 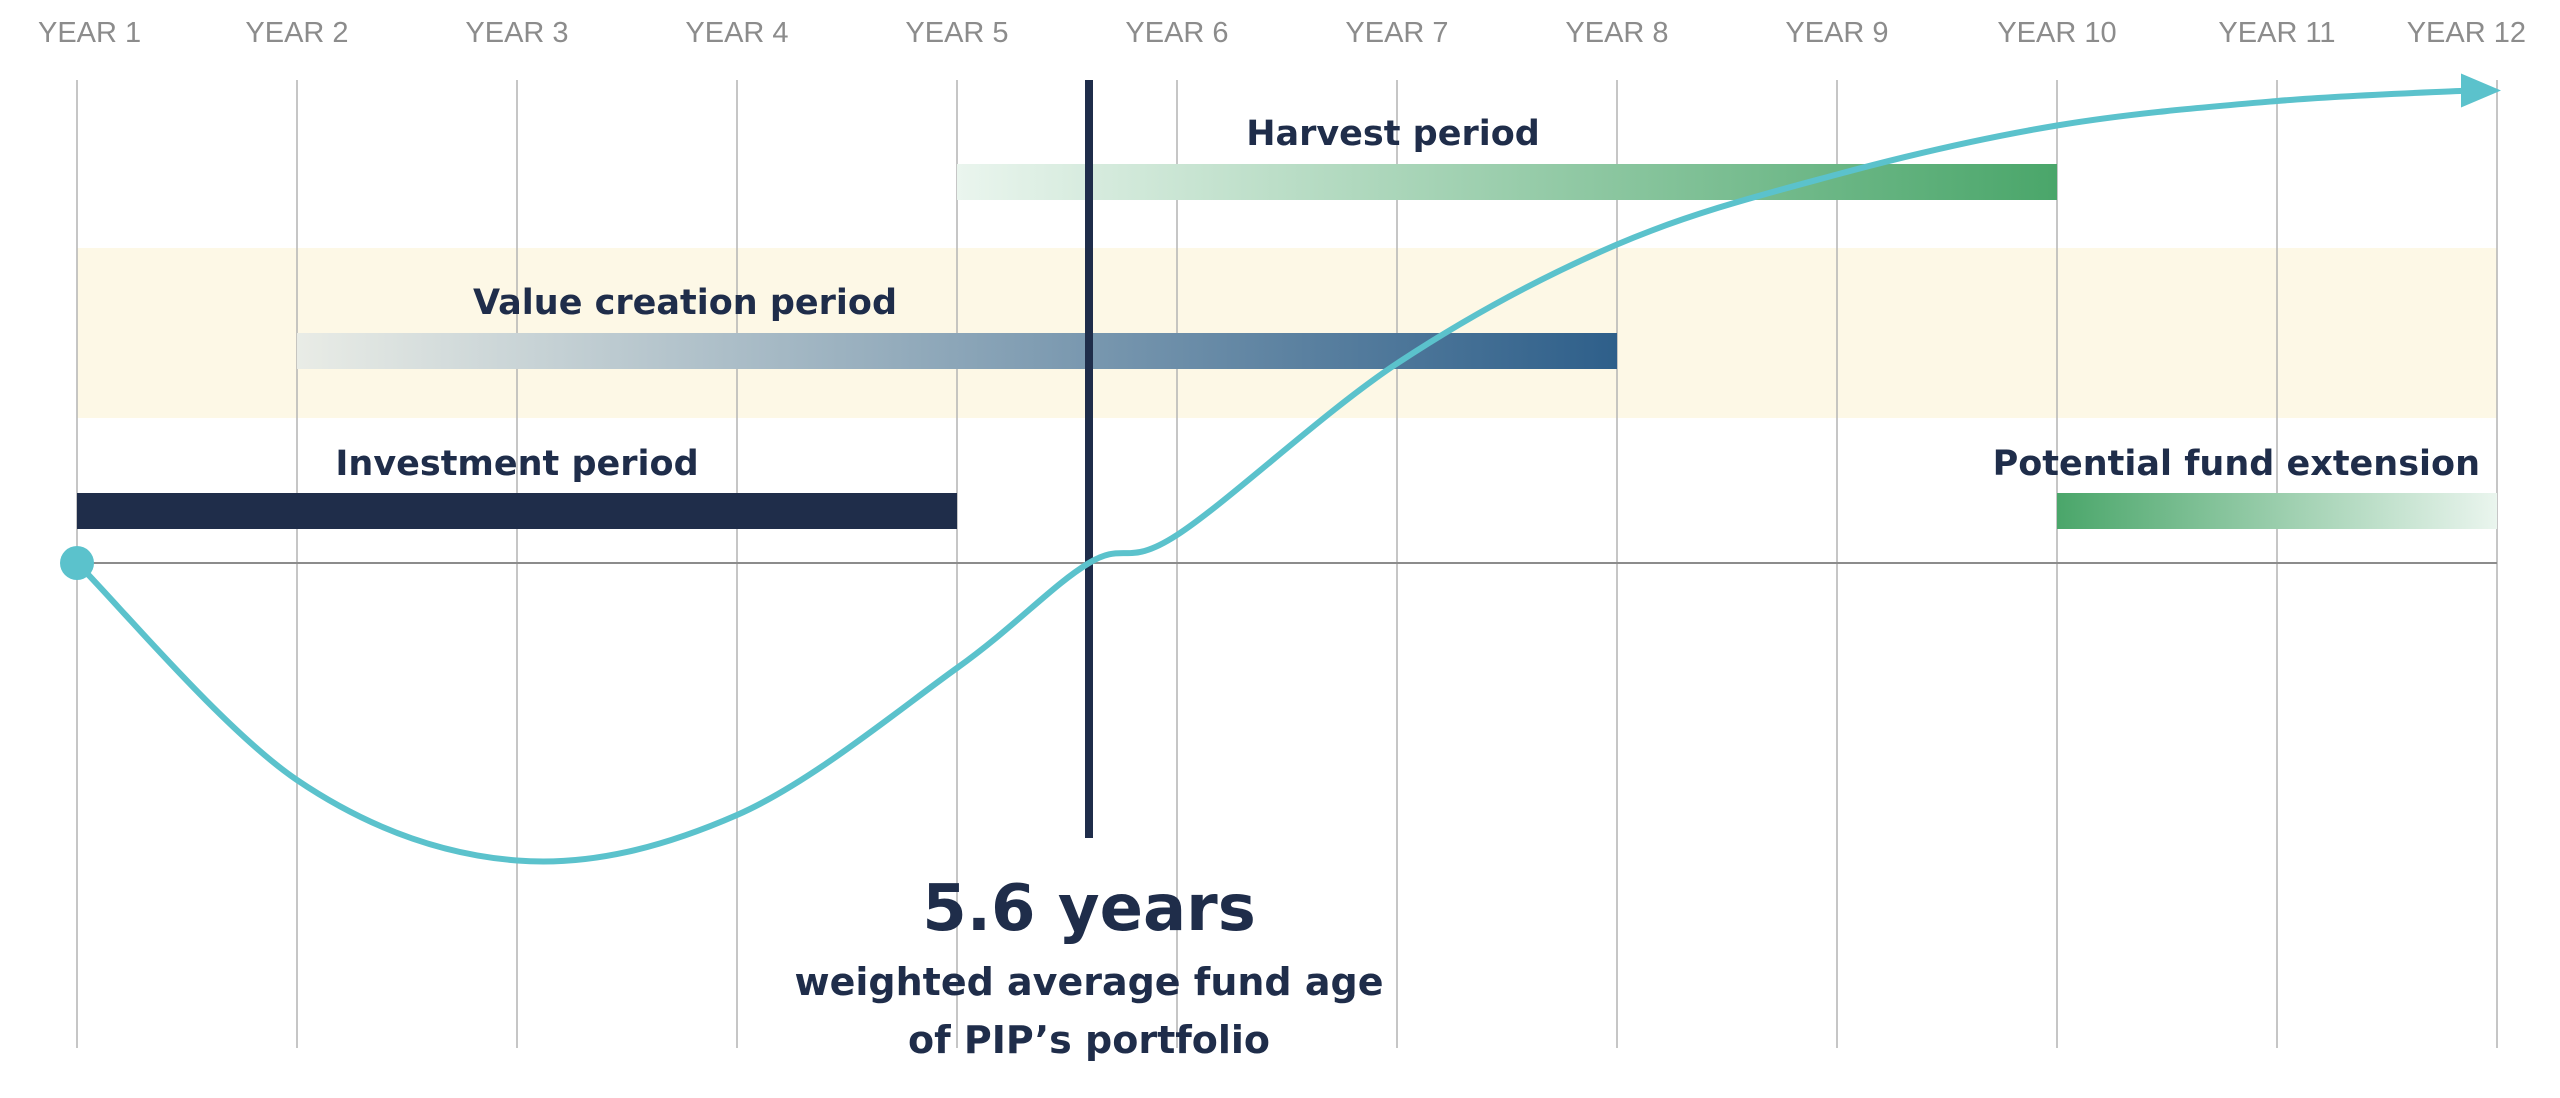 I want to click on weighted-average-age-caption-line-1: weighted average fund age, so click(x=1089, y=982).